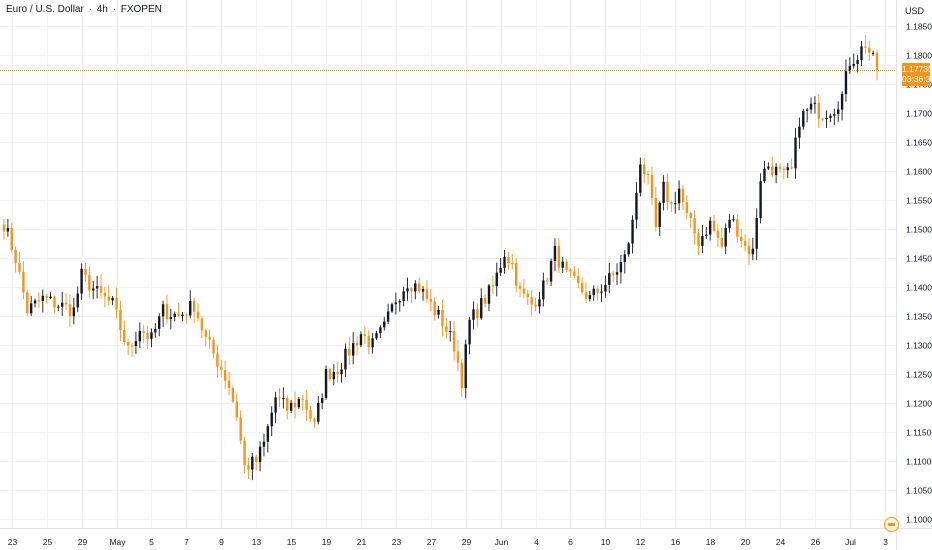 Image resolution: width=932 pixels, height=550 pixels. What do you see at coordinates (919, 317) in the screenshot?
I see `price-tick-label: 1.13500` at bounding box center [919, 317].